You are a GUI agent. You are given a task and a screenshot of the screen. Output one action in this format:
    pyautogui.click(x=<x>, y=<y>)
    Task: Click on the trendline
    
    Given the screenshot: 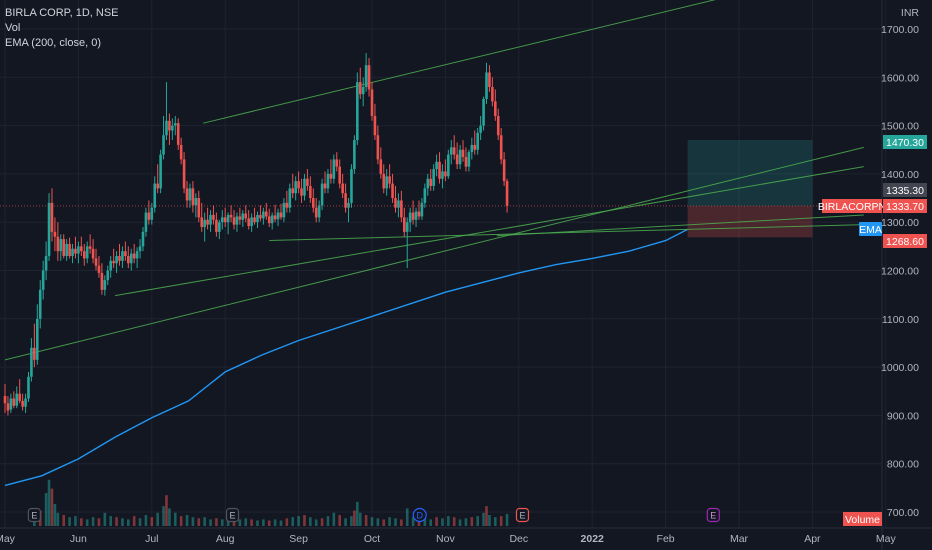 What is the action you would take?
    pyautogui.click(x=566, y=233)
    